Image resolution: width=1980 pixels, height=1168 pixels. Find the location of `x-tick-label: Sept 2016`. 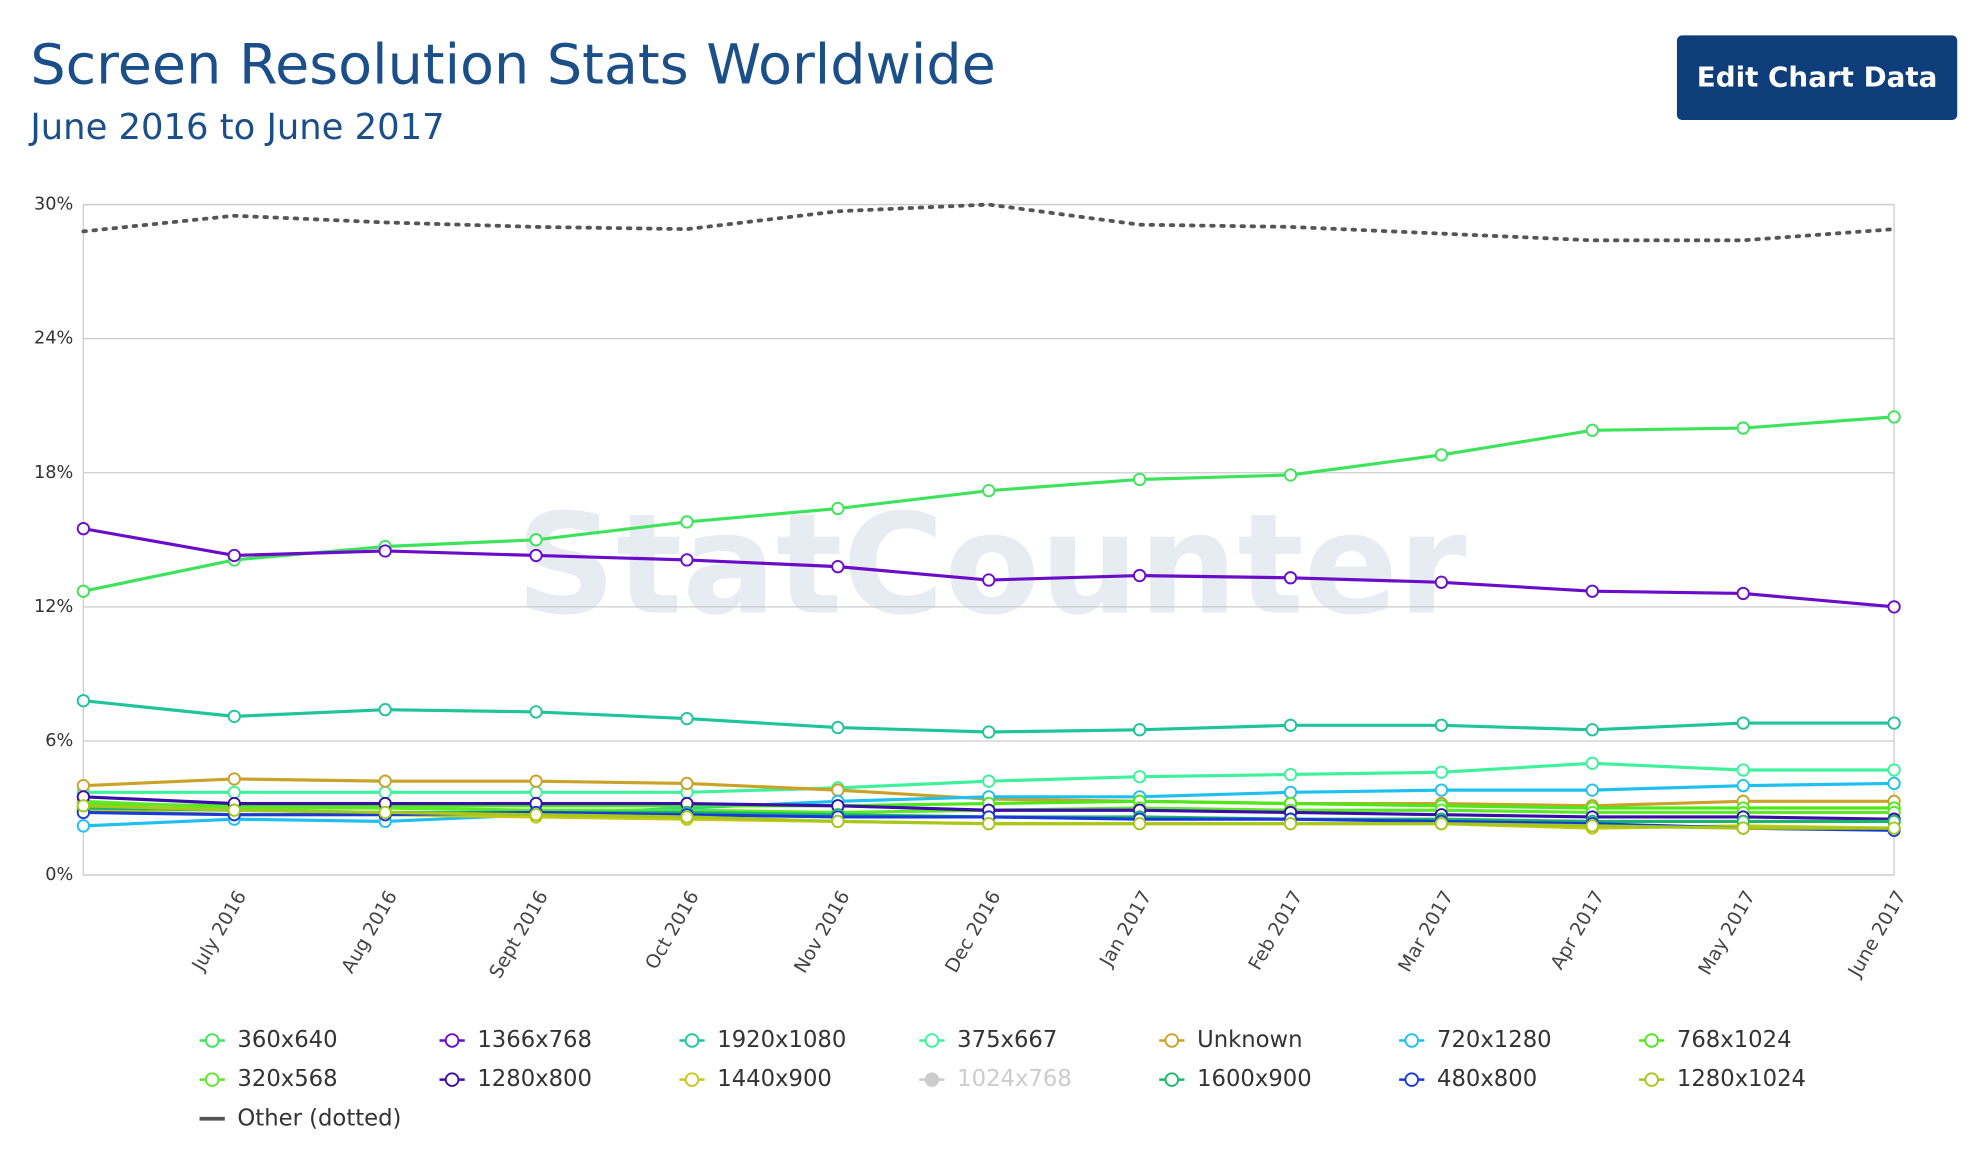

x-tick-label: Sept 2016 is located at coordinates (519, 934).